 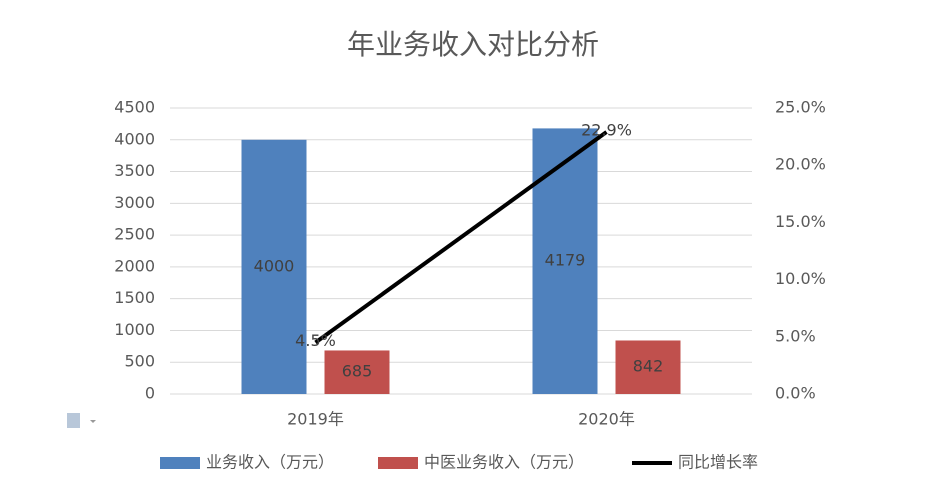 I want to click on y2-tick-label: 20.0%, so click(x=800, y=164).